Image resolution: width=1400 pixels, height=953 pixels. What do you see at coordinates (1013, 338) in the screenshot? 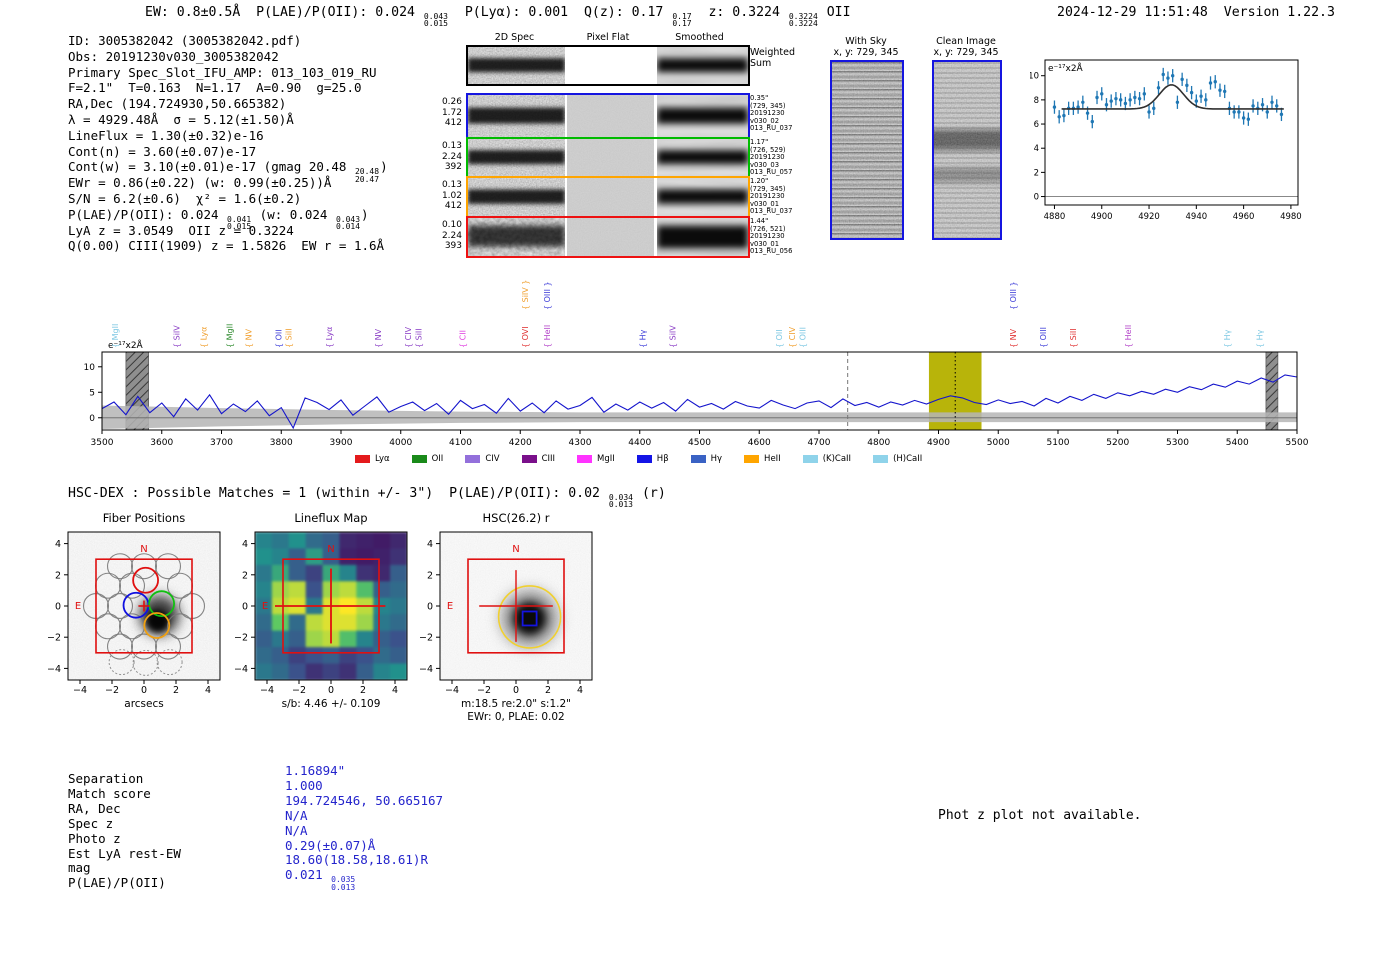
I see `emission-line-label: { NV` at bounding box center [1013, 338].